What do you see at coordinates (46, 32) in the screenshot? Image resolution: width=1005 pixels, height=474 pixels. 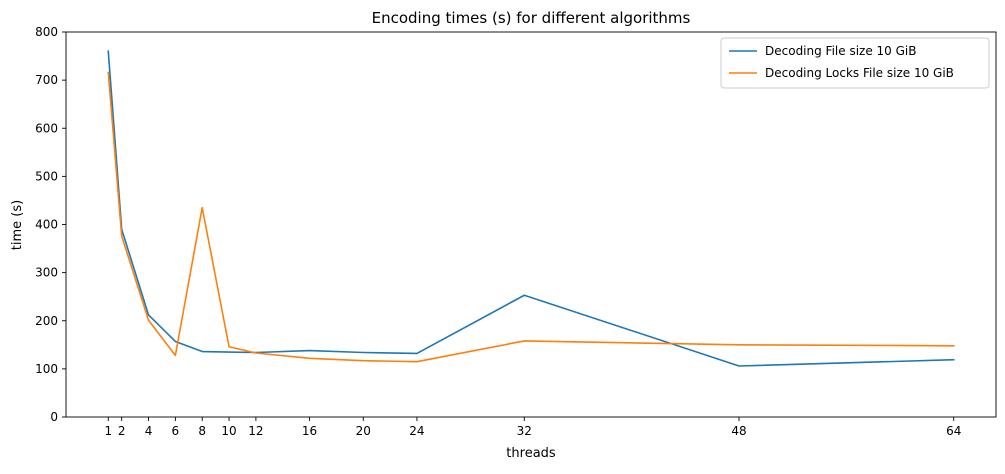 I see `y-tick-label: 800` at bounding box center [46, 32].